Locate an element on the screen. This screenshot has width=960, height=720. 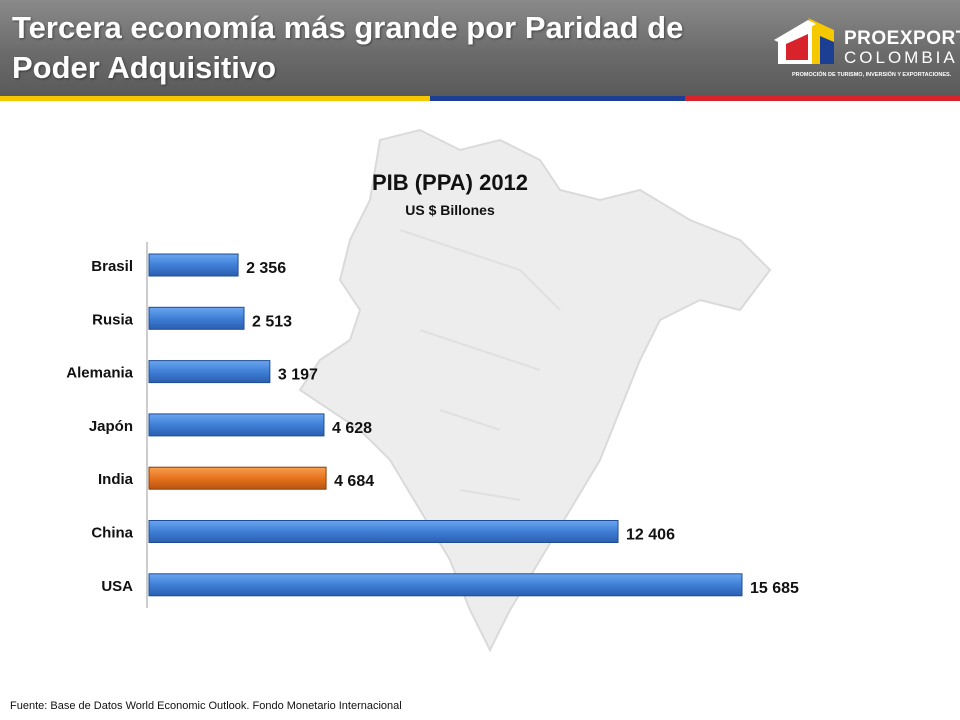
category-label-alemania: Alemania is located at coordinates (99, 373).